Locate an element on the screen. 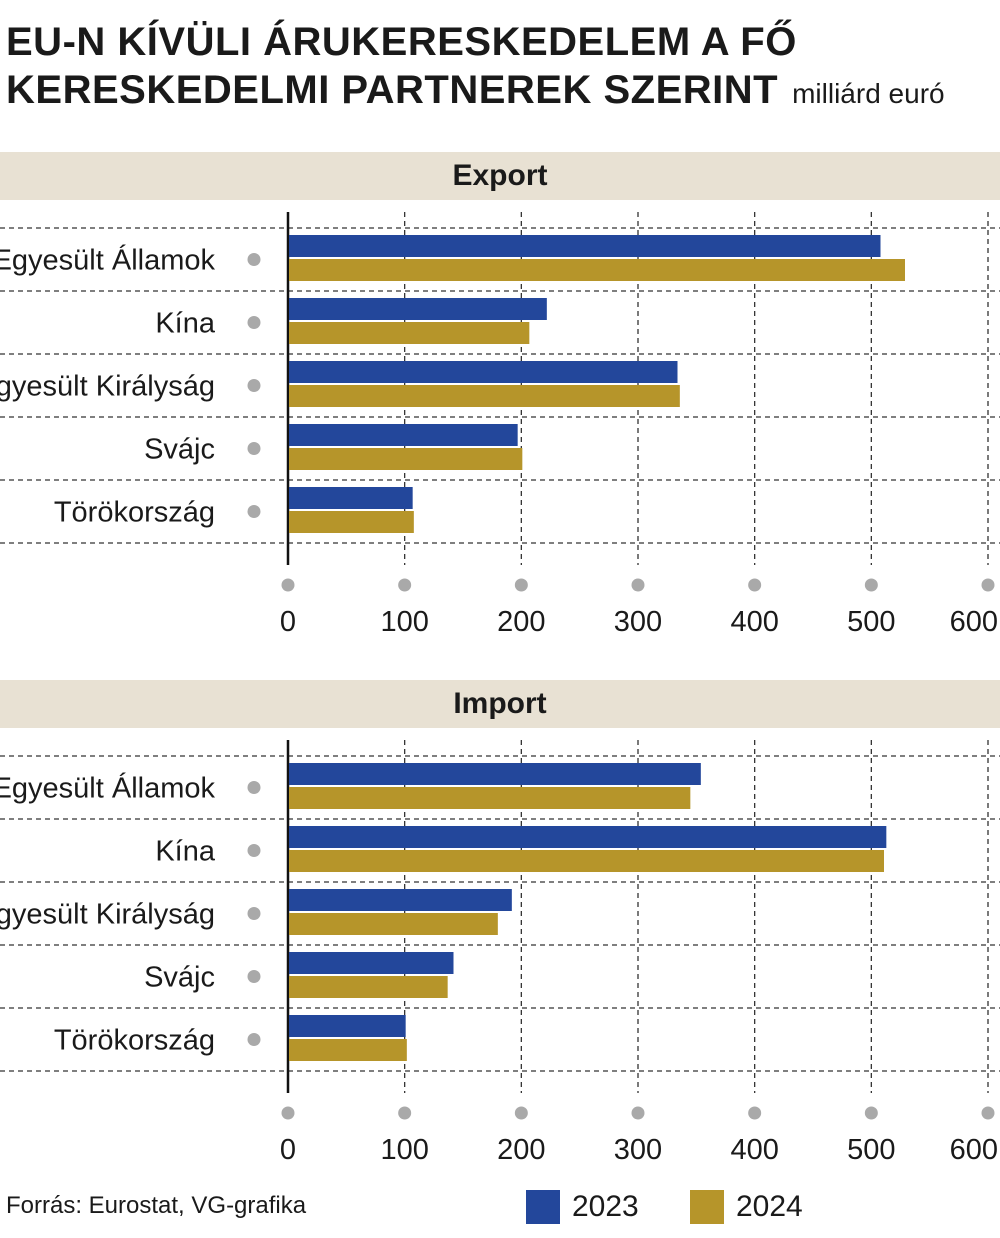 The image size is (1000, 1238). import-tick-label-0: 0 is located at coordinates (288, 1150).